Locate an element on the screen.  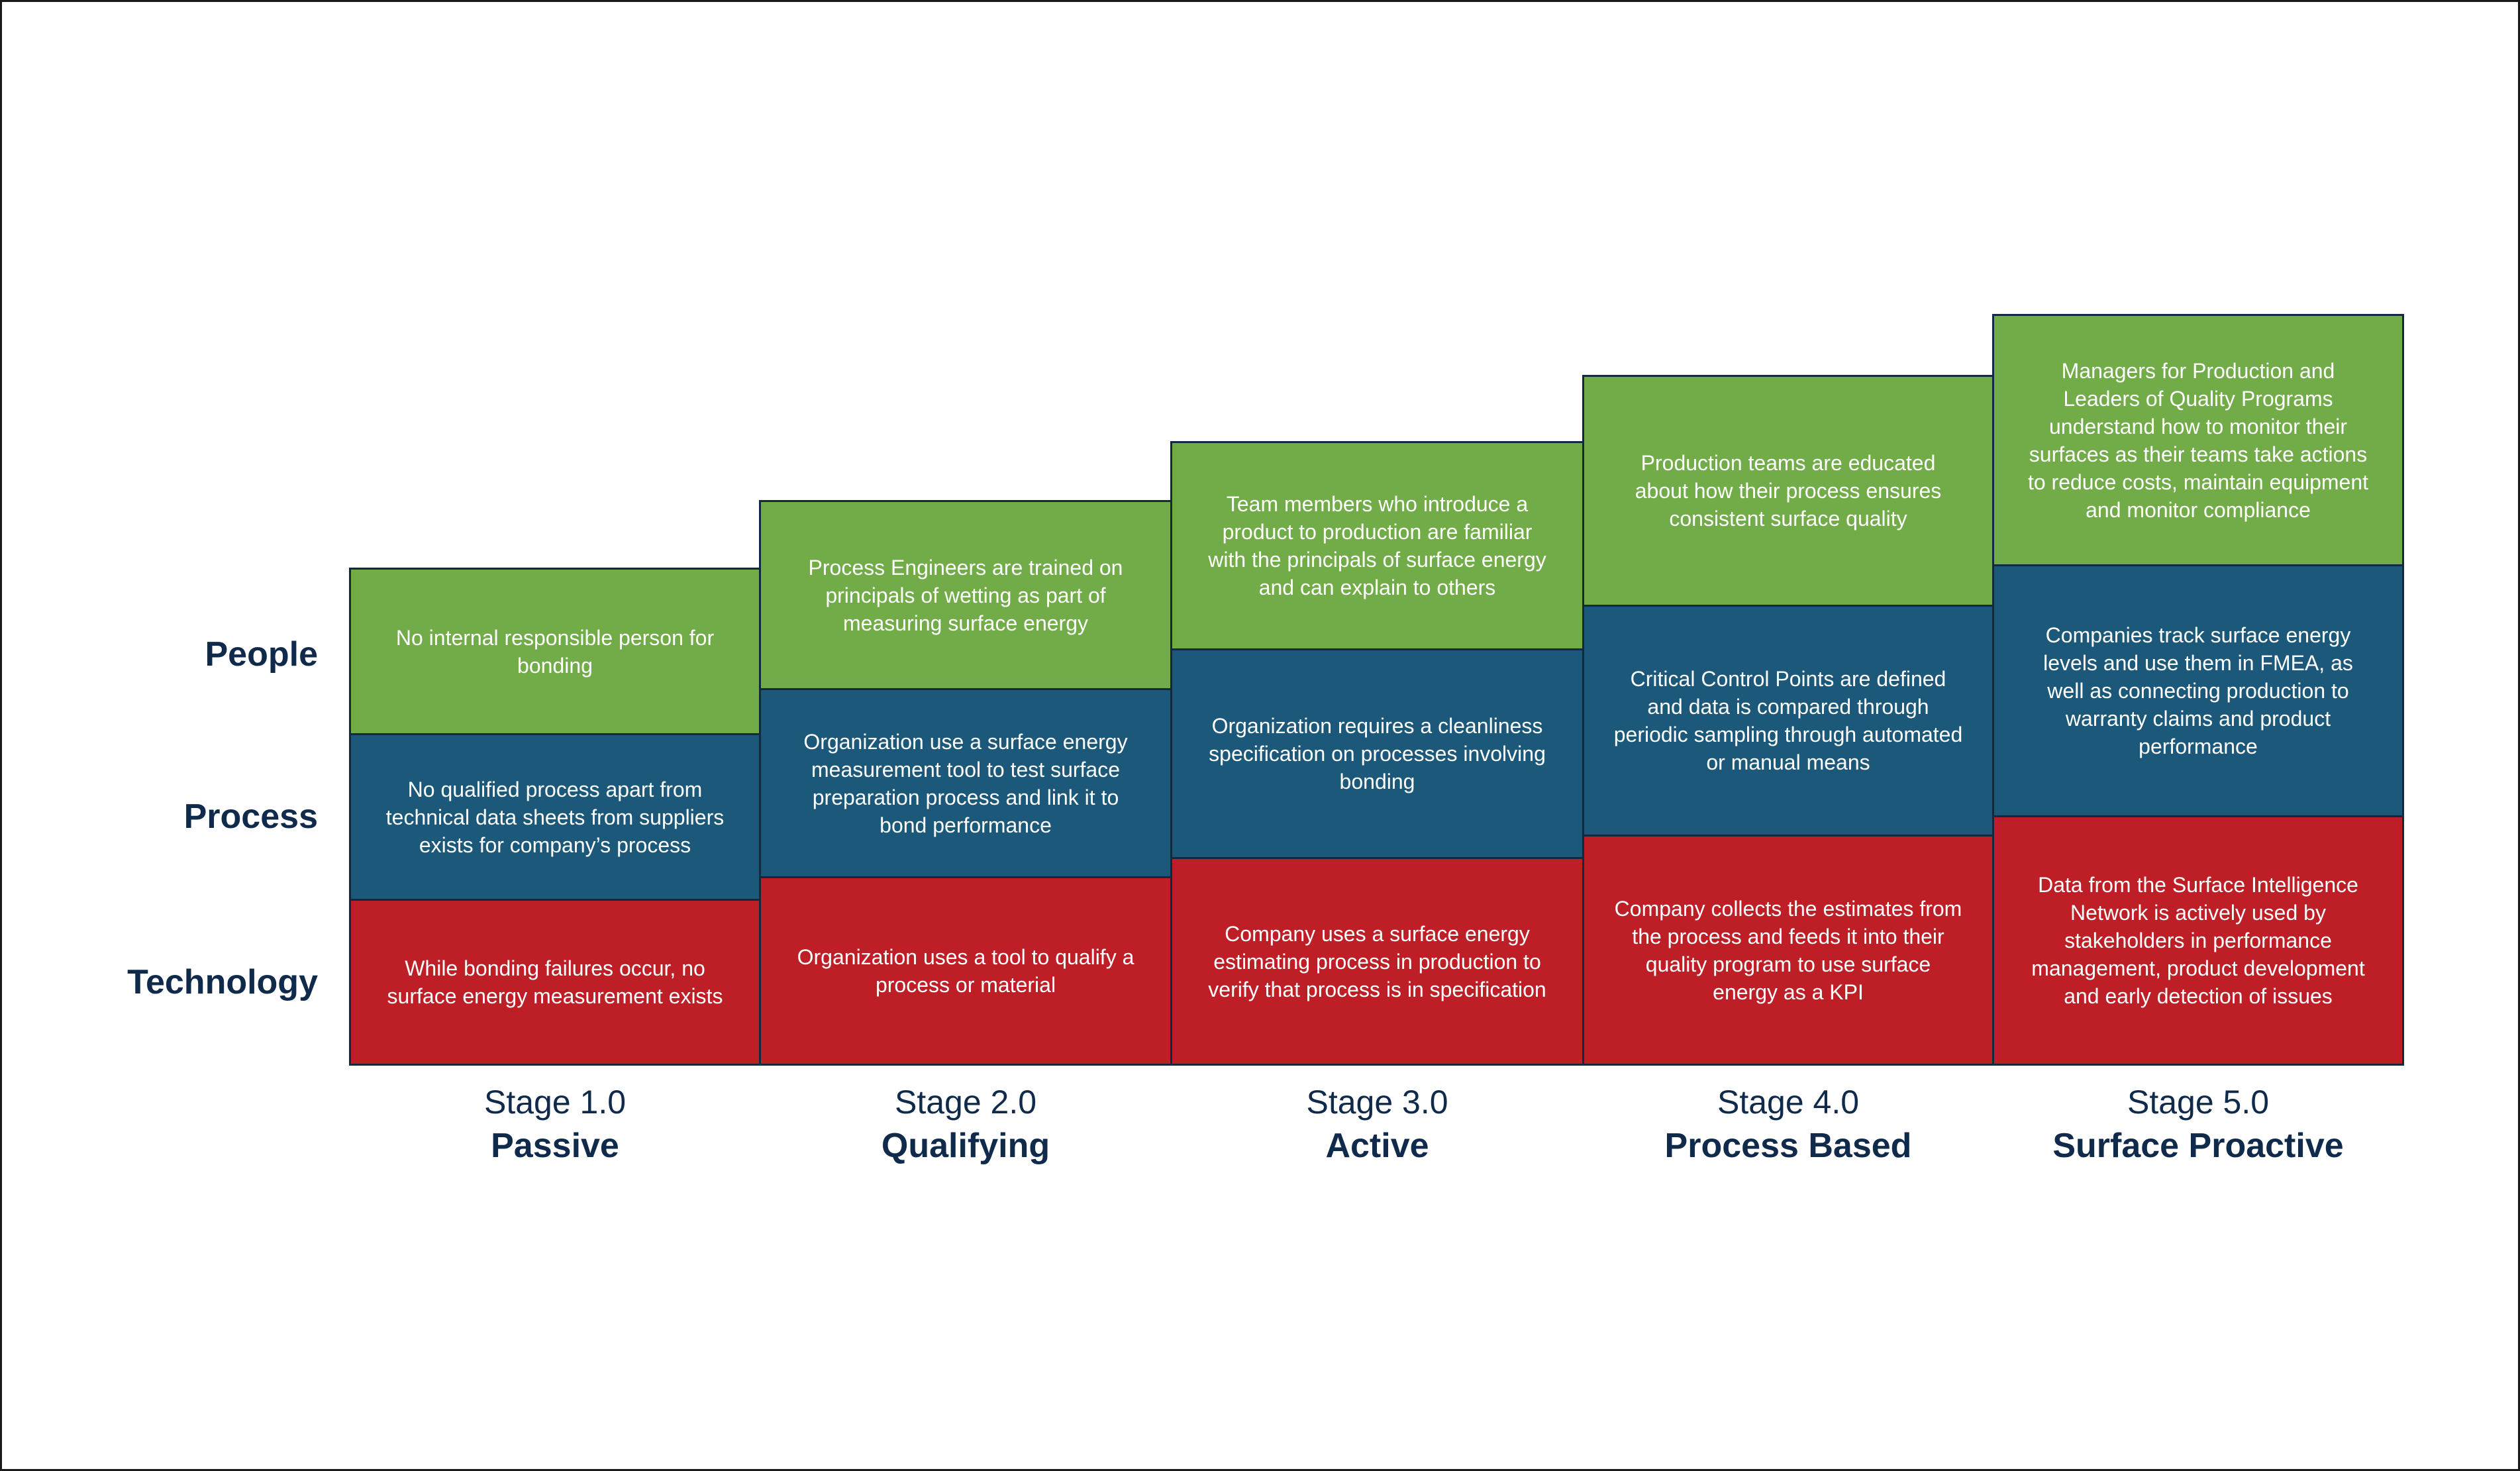
row-label-technology: Technology is located at coordinates (222, 982).